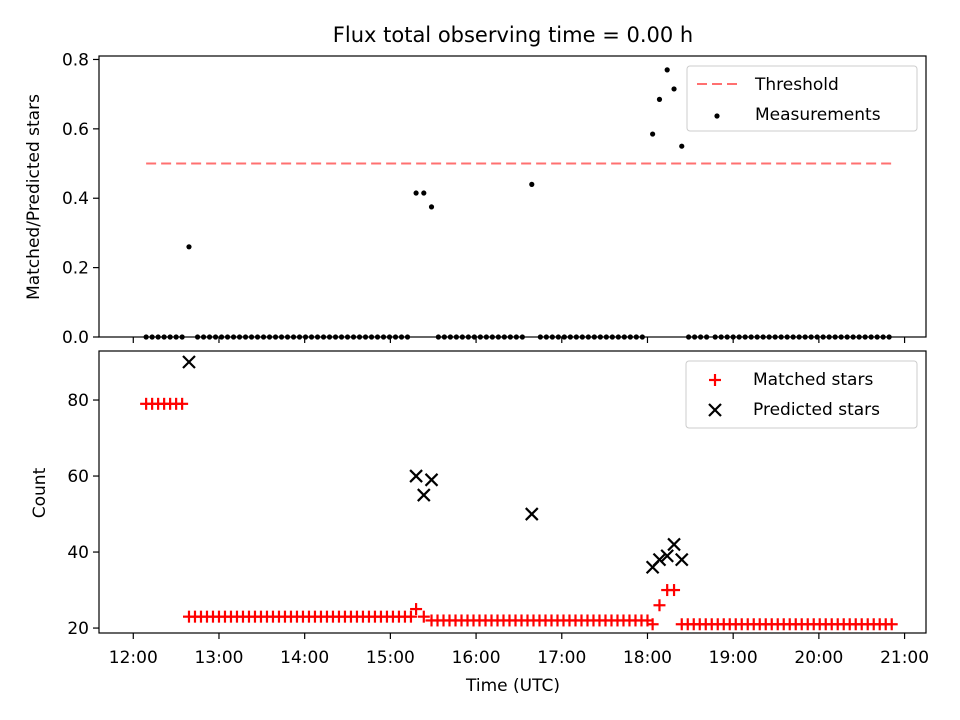 Image resolution: width=960 pixels, height=720 pixels. Describe the element at coordinates (75, 269) in the screenshot. I see `top-ytick-label: 0.2` at that location.